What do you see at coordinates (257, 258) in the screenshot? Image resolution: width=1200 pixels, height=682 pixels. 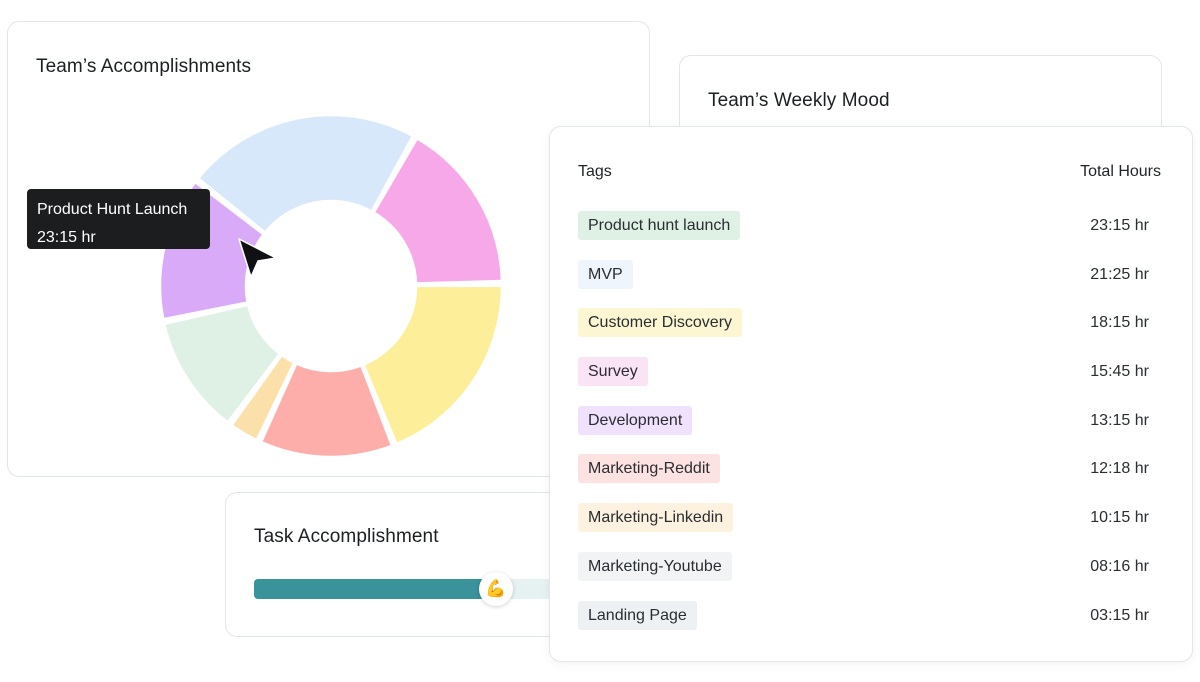 I see `mouse-pointer-icon` at bounding box center [257, 258].